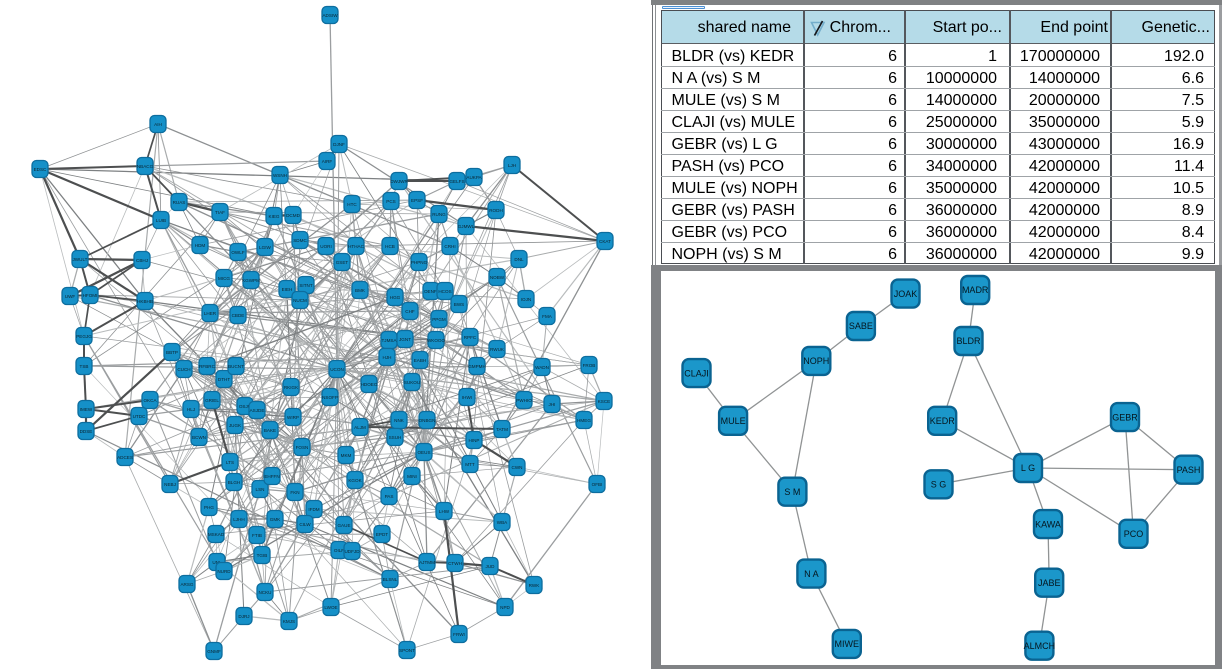 Image resolution: width=1222 pixels, height=669 pixels. What do you see at coordinates (382, 534) in the screenshot?
I see `svg-text: EPDT` at bounding box center [382, 534].